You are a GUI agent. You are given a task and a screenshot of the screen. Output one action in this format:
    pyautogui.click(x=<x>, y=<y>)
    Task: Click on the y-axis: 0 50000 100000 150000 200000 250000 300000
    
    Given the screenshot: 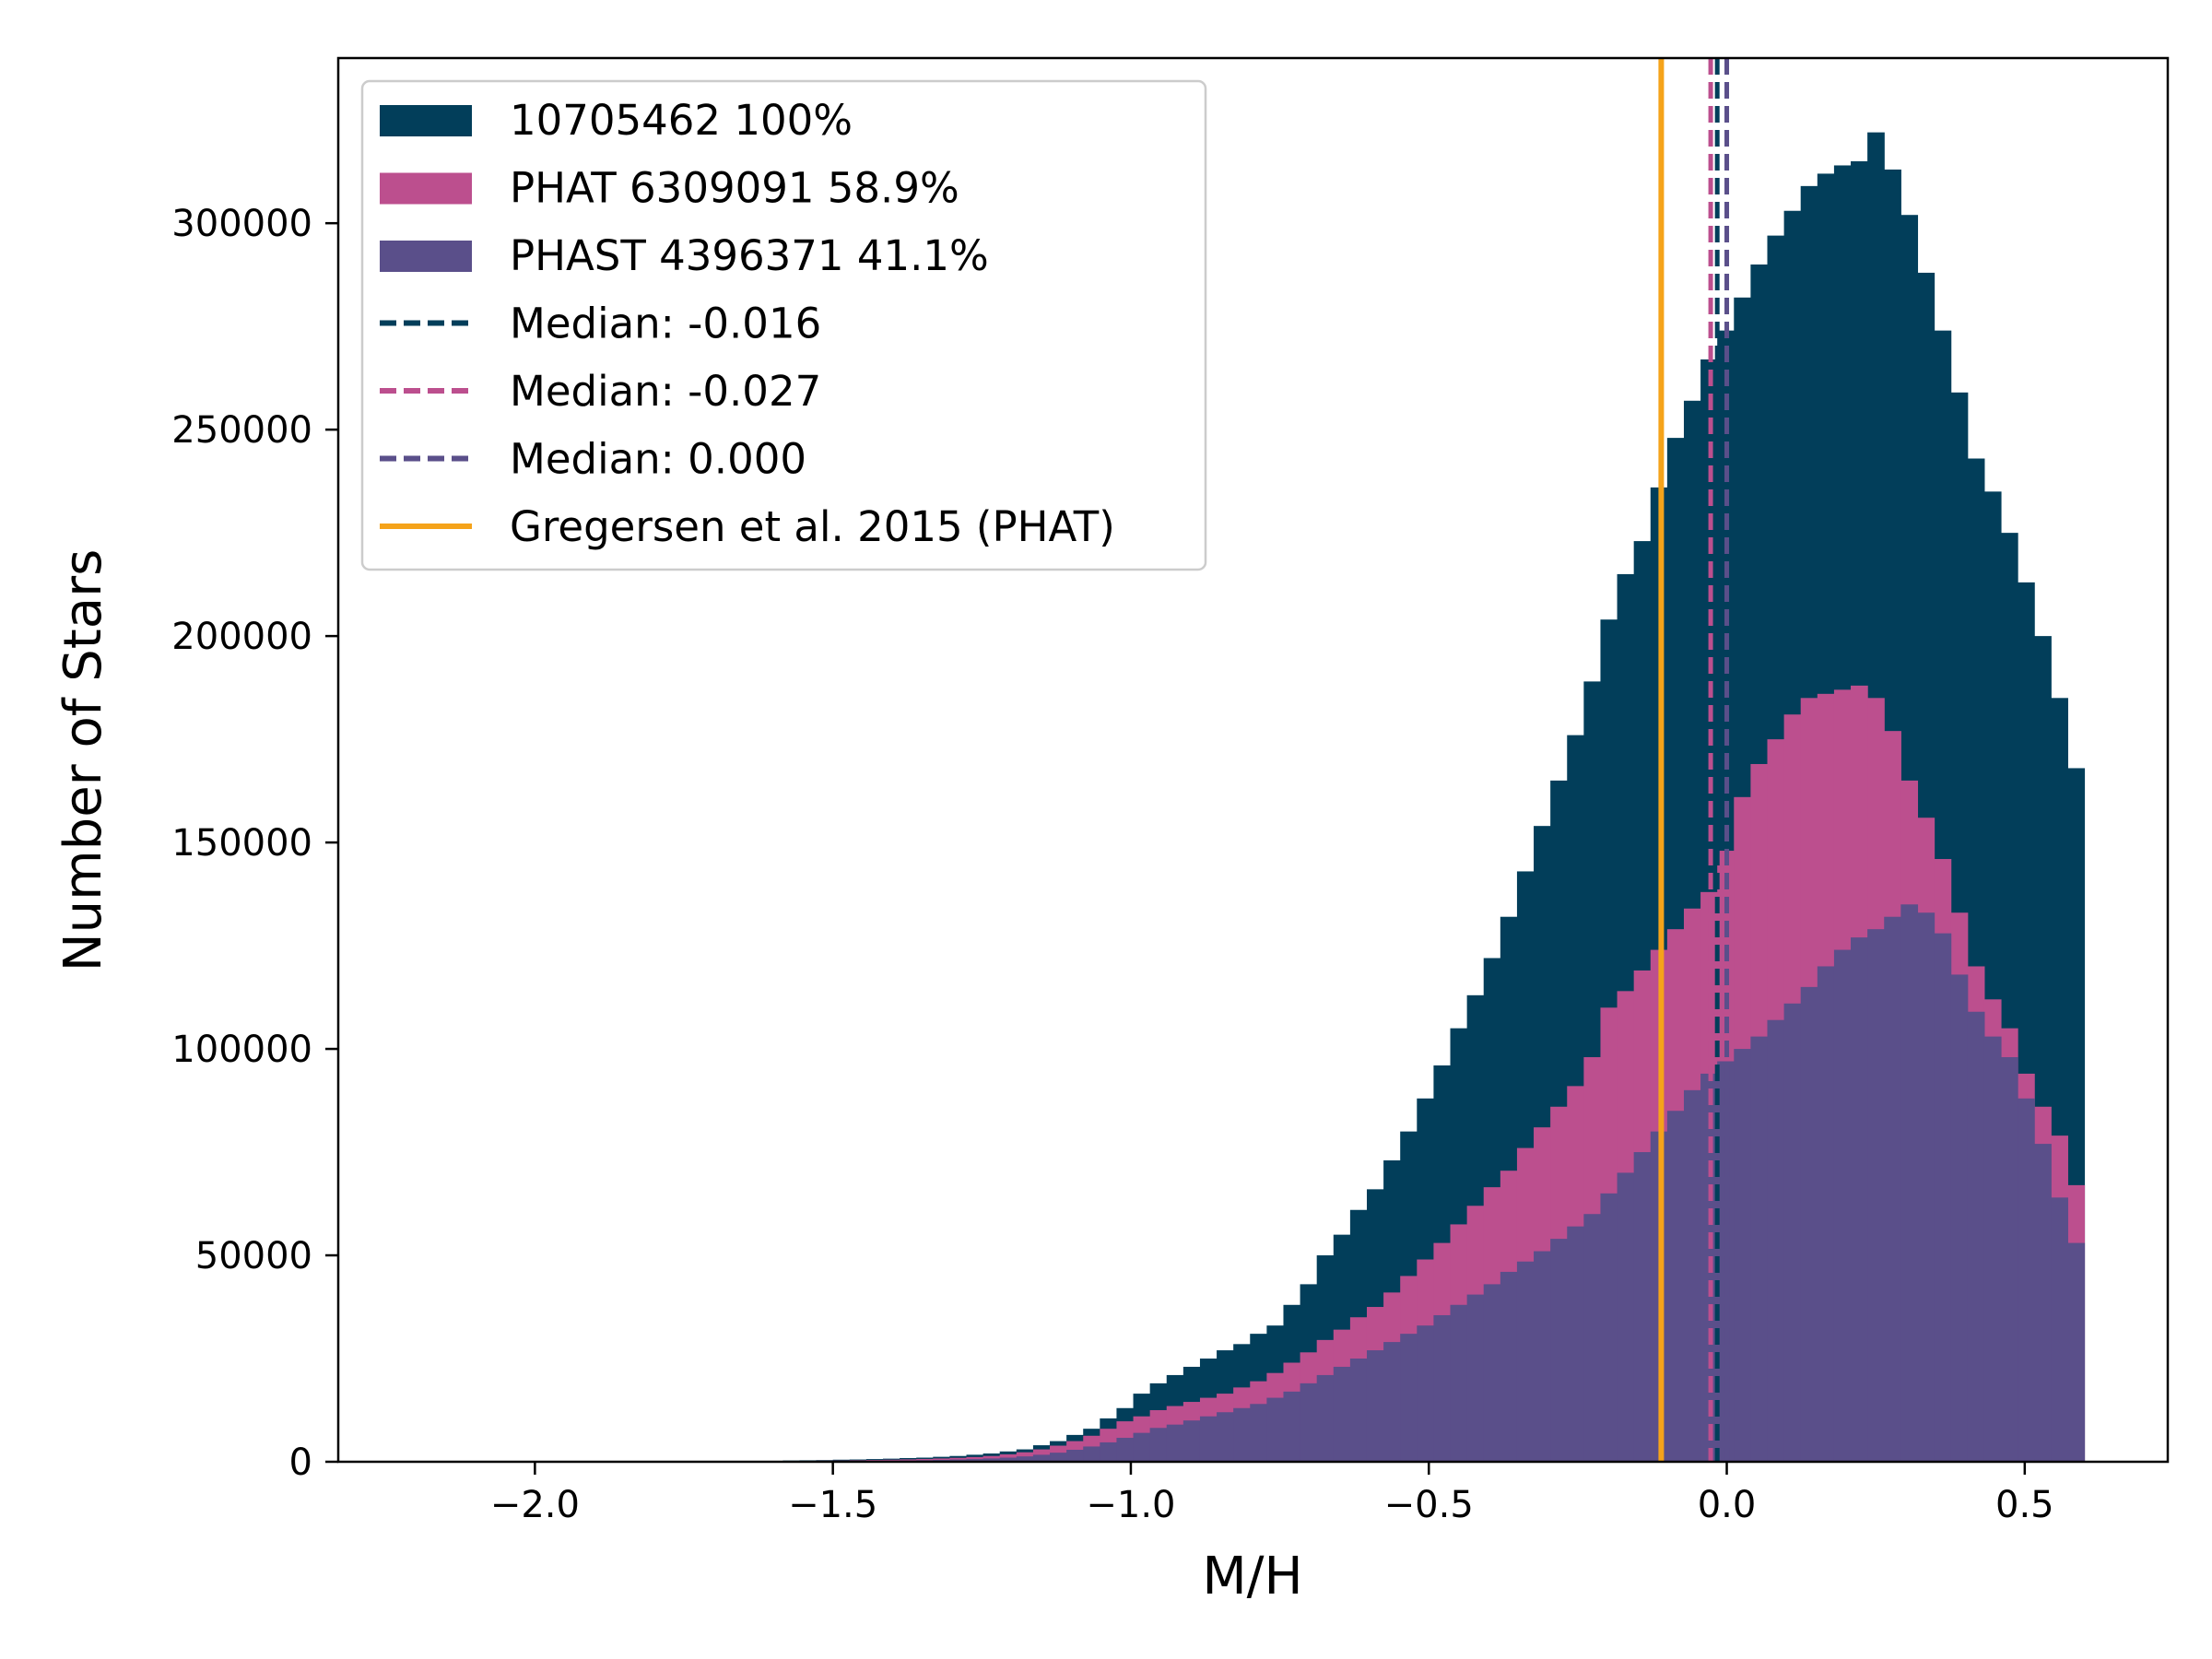 What is the action you would take?
    pyautogui.click(x=254, y=843)
    